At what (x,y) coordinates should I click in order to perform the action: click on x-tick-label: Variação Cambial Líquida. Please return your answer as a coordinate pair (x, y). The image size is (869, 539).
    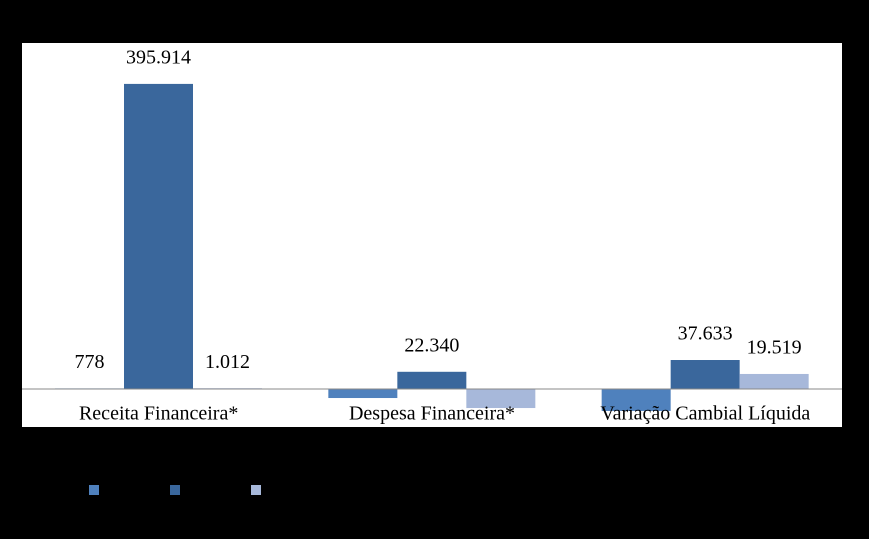
    Looking at the image, I should click on (705, 414).